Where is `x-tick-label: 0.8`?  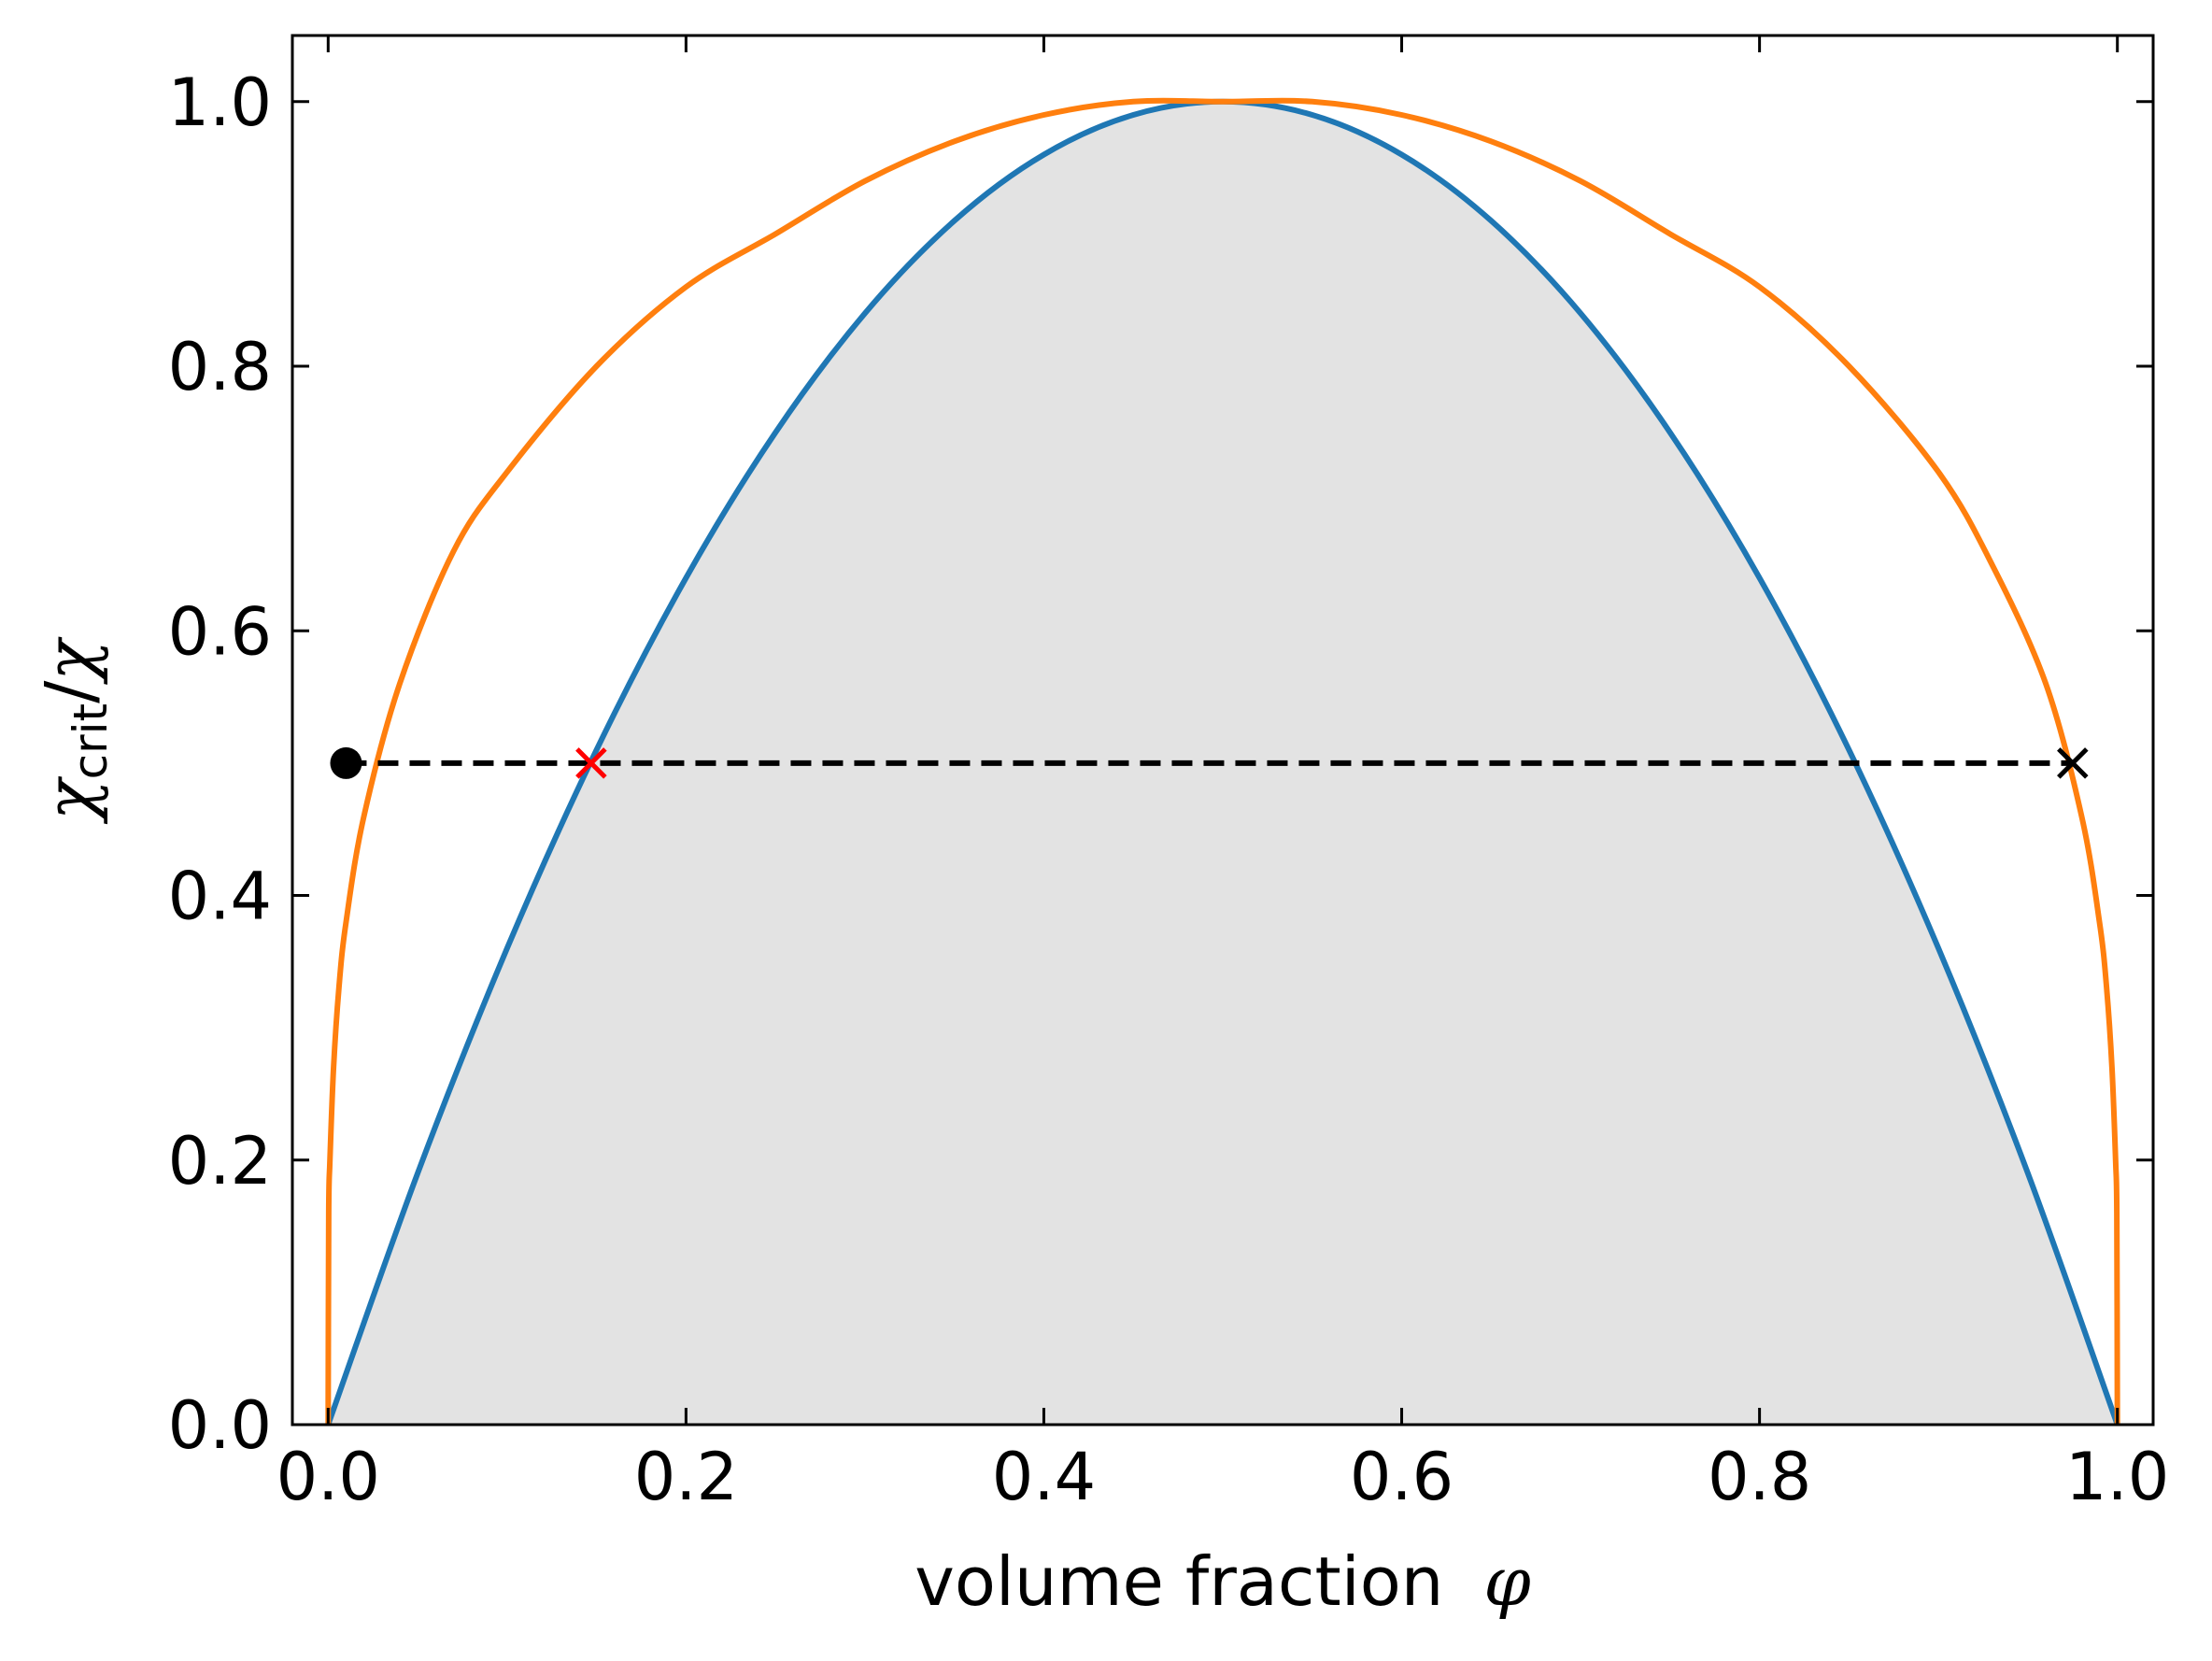 x-tick-label: 0.8 is located at coordinates (1759, 1477).